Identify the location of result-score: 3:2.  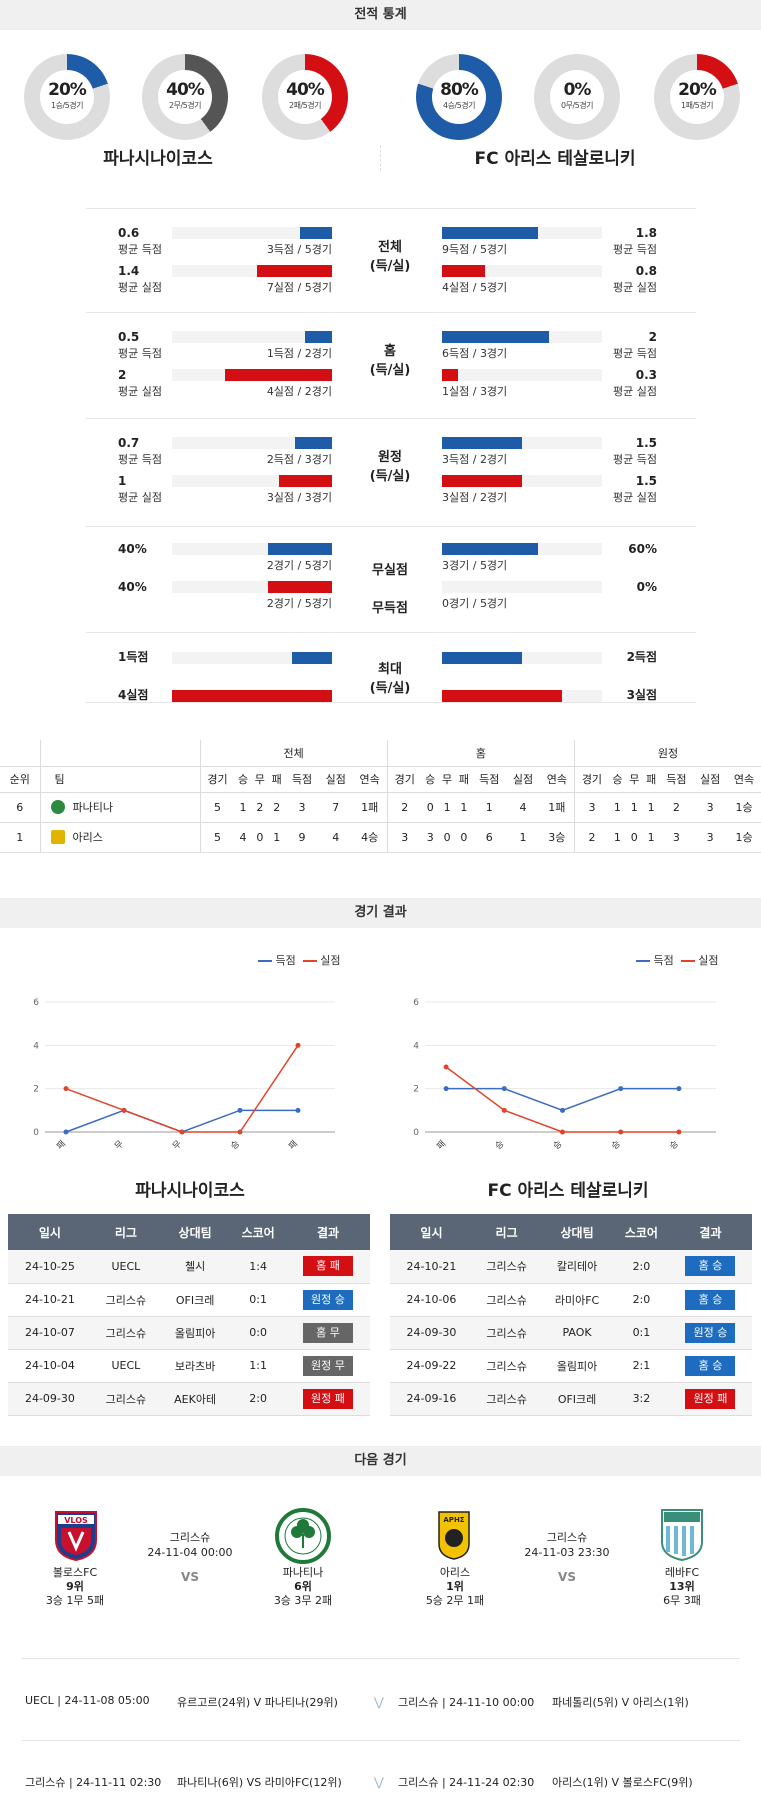
(641, 1399).